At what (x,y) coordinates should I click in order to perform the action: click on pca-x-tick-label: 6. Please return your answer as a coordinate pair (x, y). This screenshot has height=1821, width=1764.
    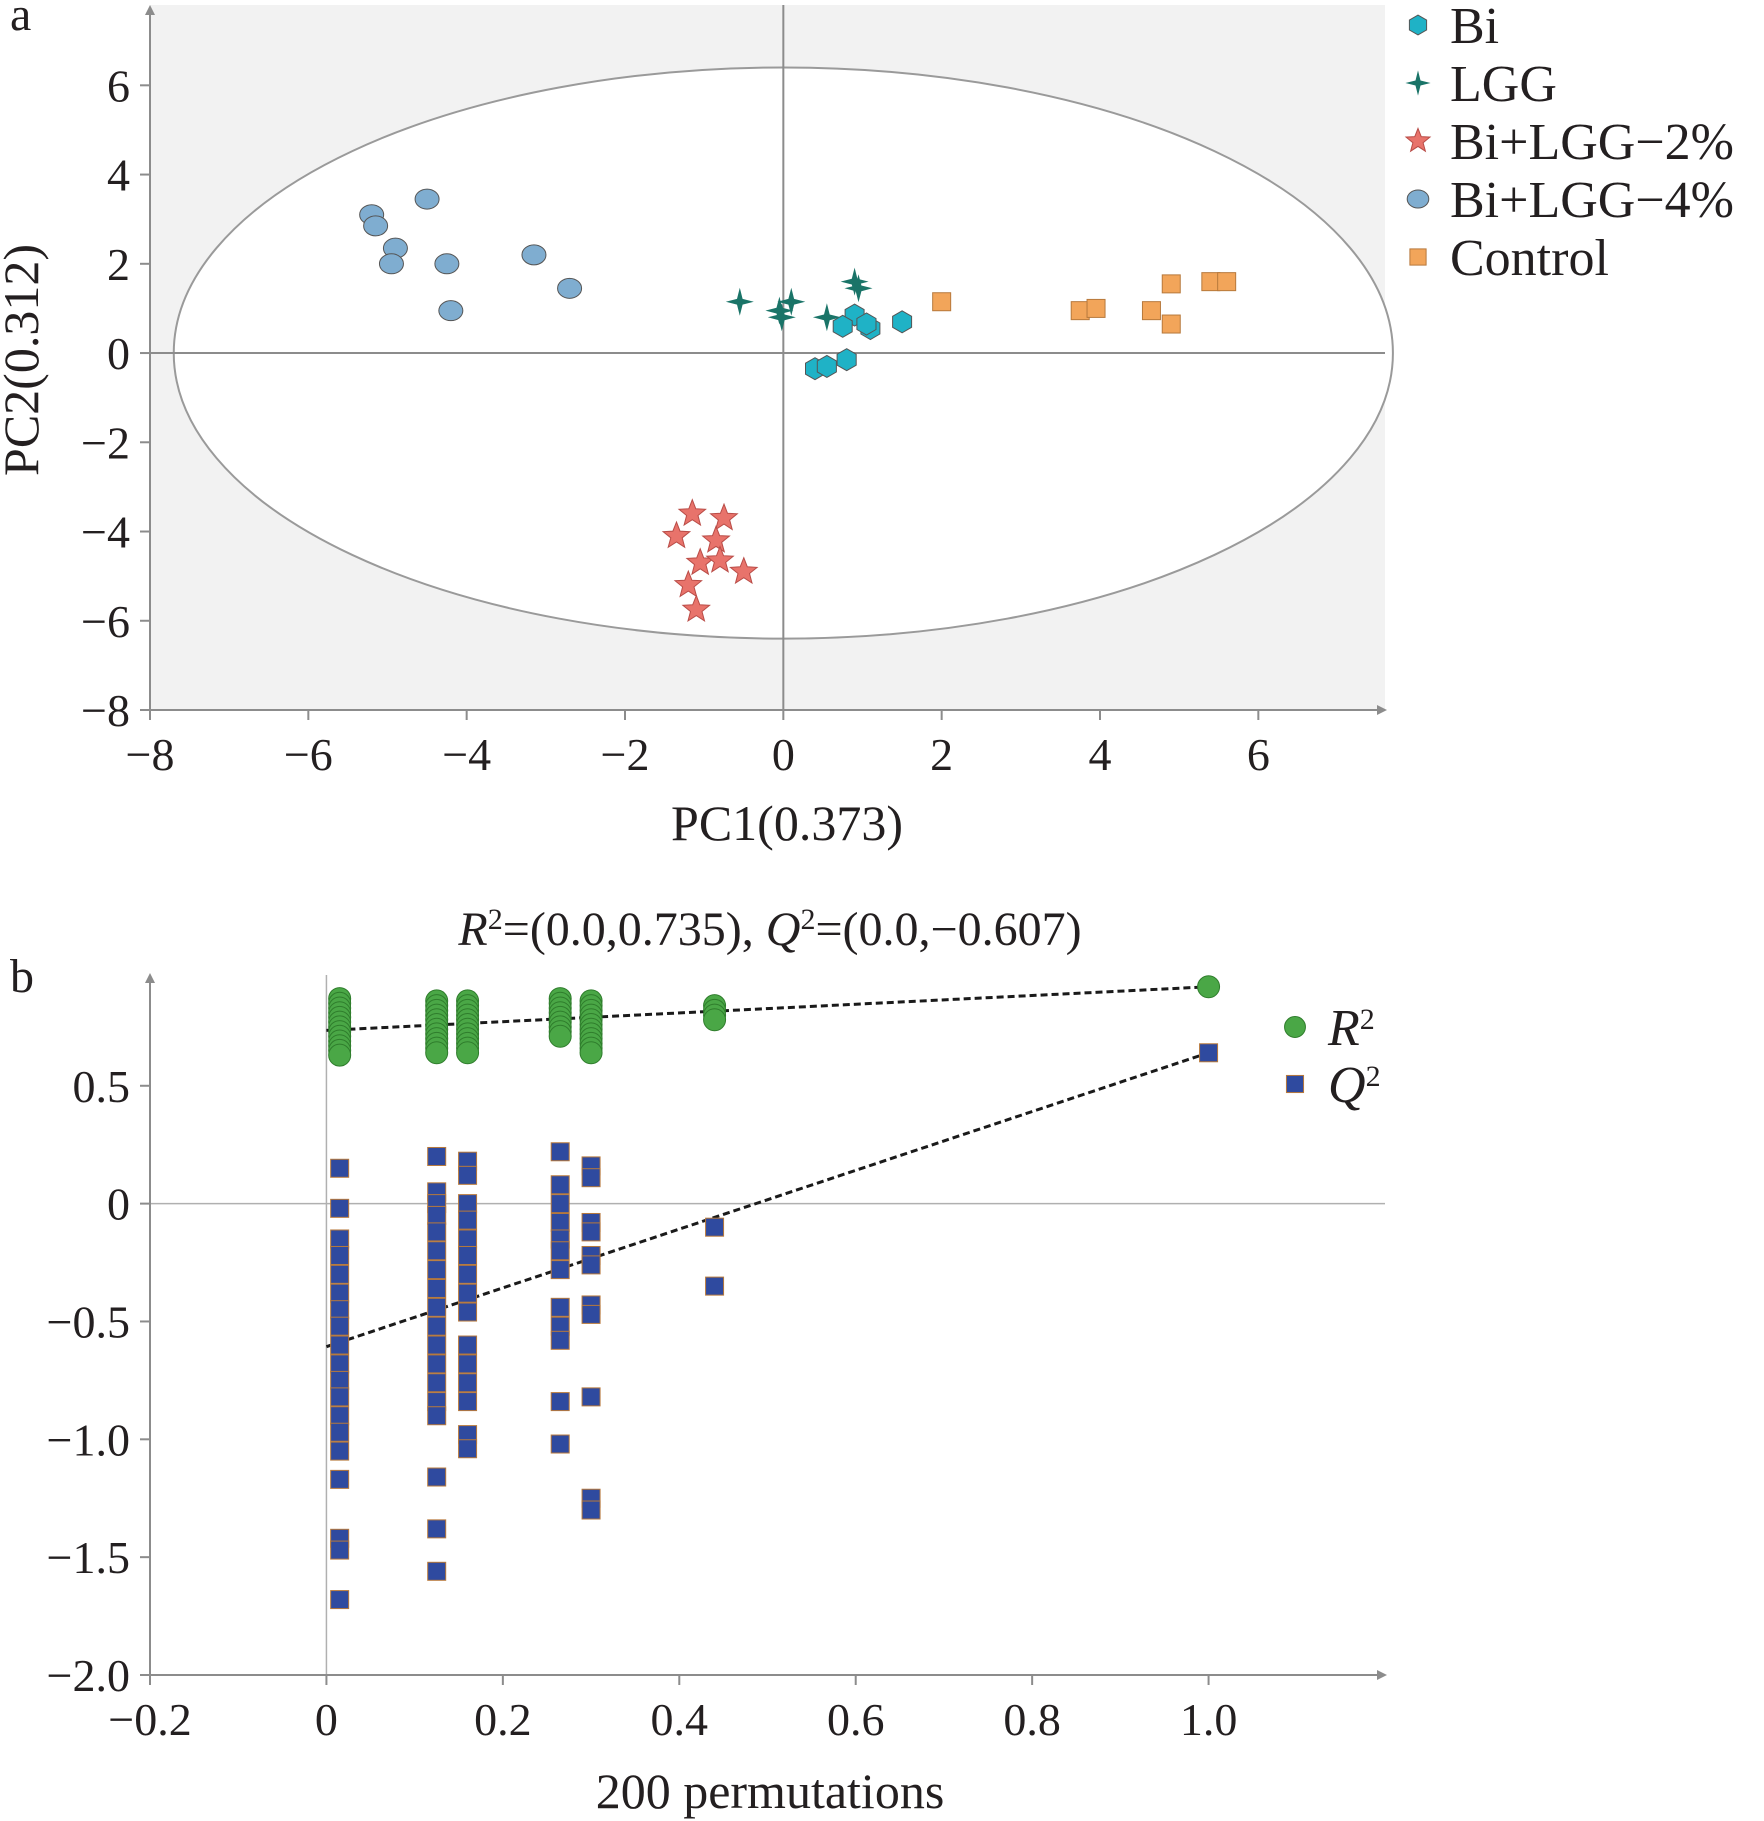
    Looking at the image, I should click on (1258, 754).